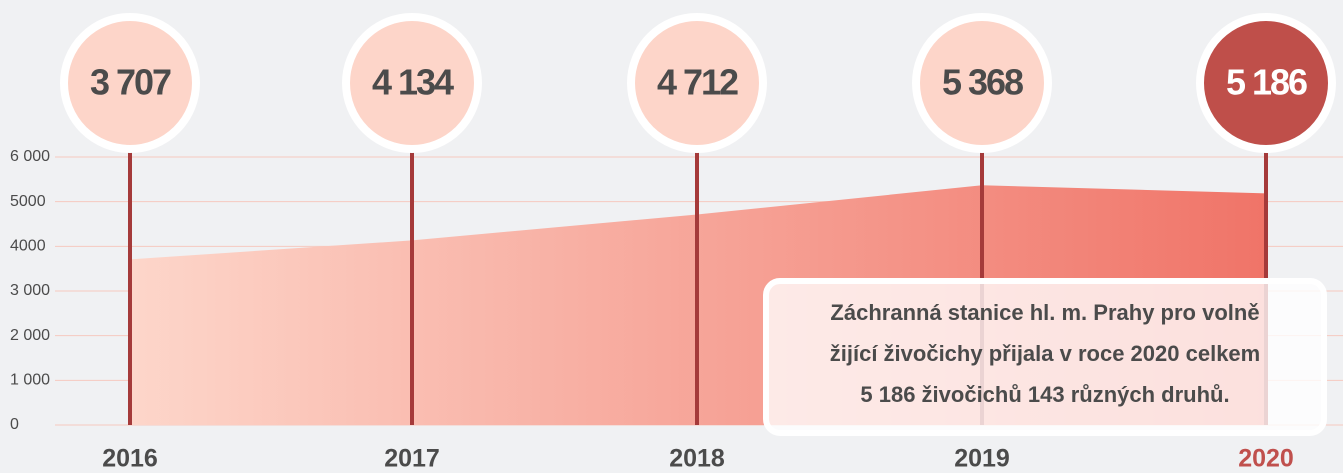 The image size is (1343, 473). I want to click on value-label: 4 134, so click(413, 82).